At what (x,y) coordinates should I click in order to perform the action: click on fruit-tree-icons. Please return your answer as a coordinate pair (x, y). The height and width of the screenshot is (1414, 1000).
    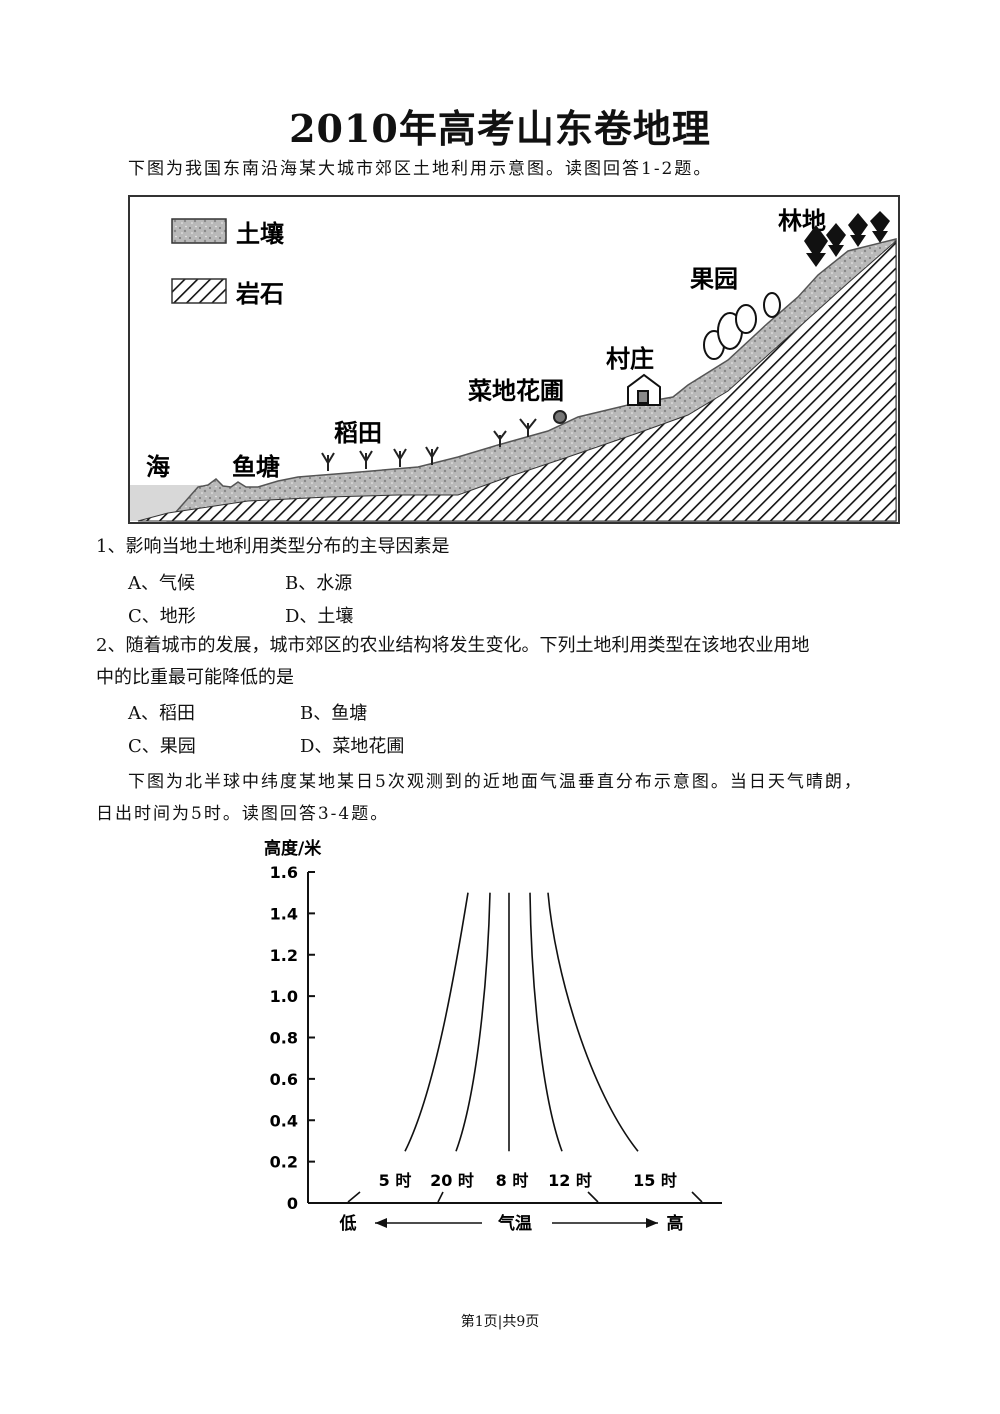
    Looking at the image, I should click on (742, 326).